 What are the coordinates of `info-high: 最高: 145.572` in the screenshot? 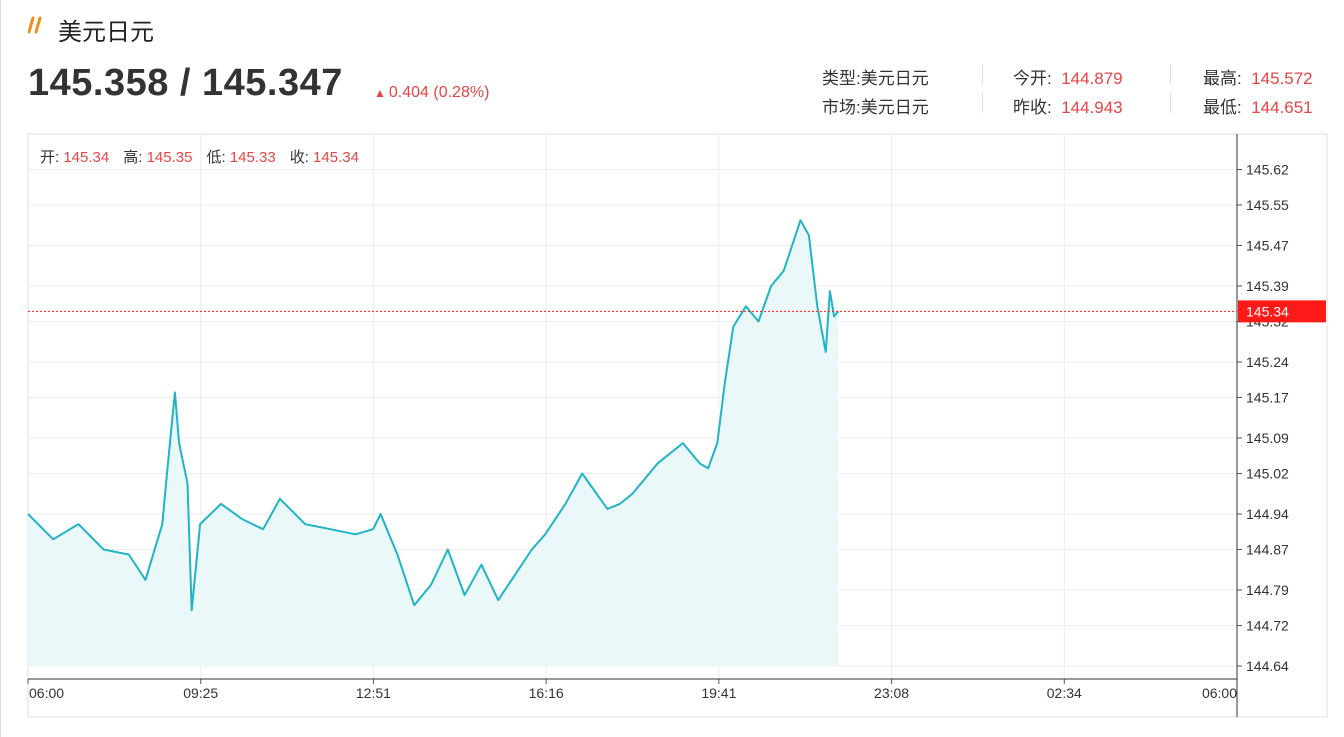 It's located at (1258, 76).